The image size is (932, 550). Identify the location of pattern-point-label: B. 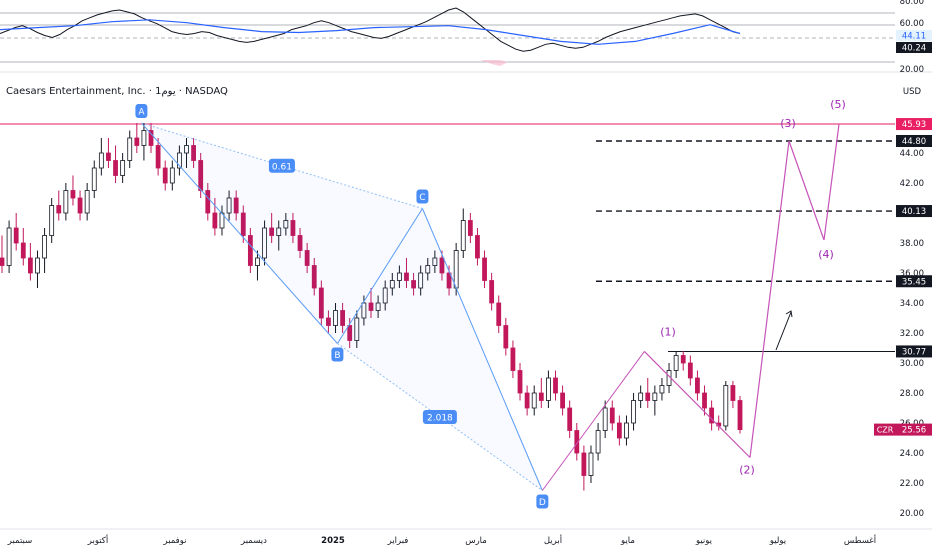
(337, 356).